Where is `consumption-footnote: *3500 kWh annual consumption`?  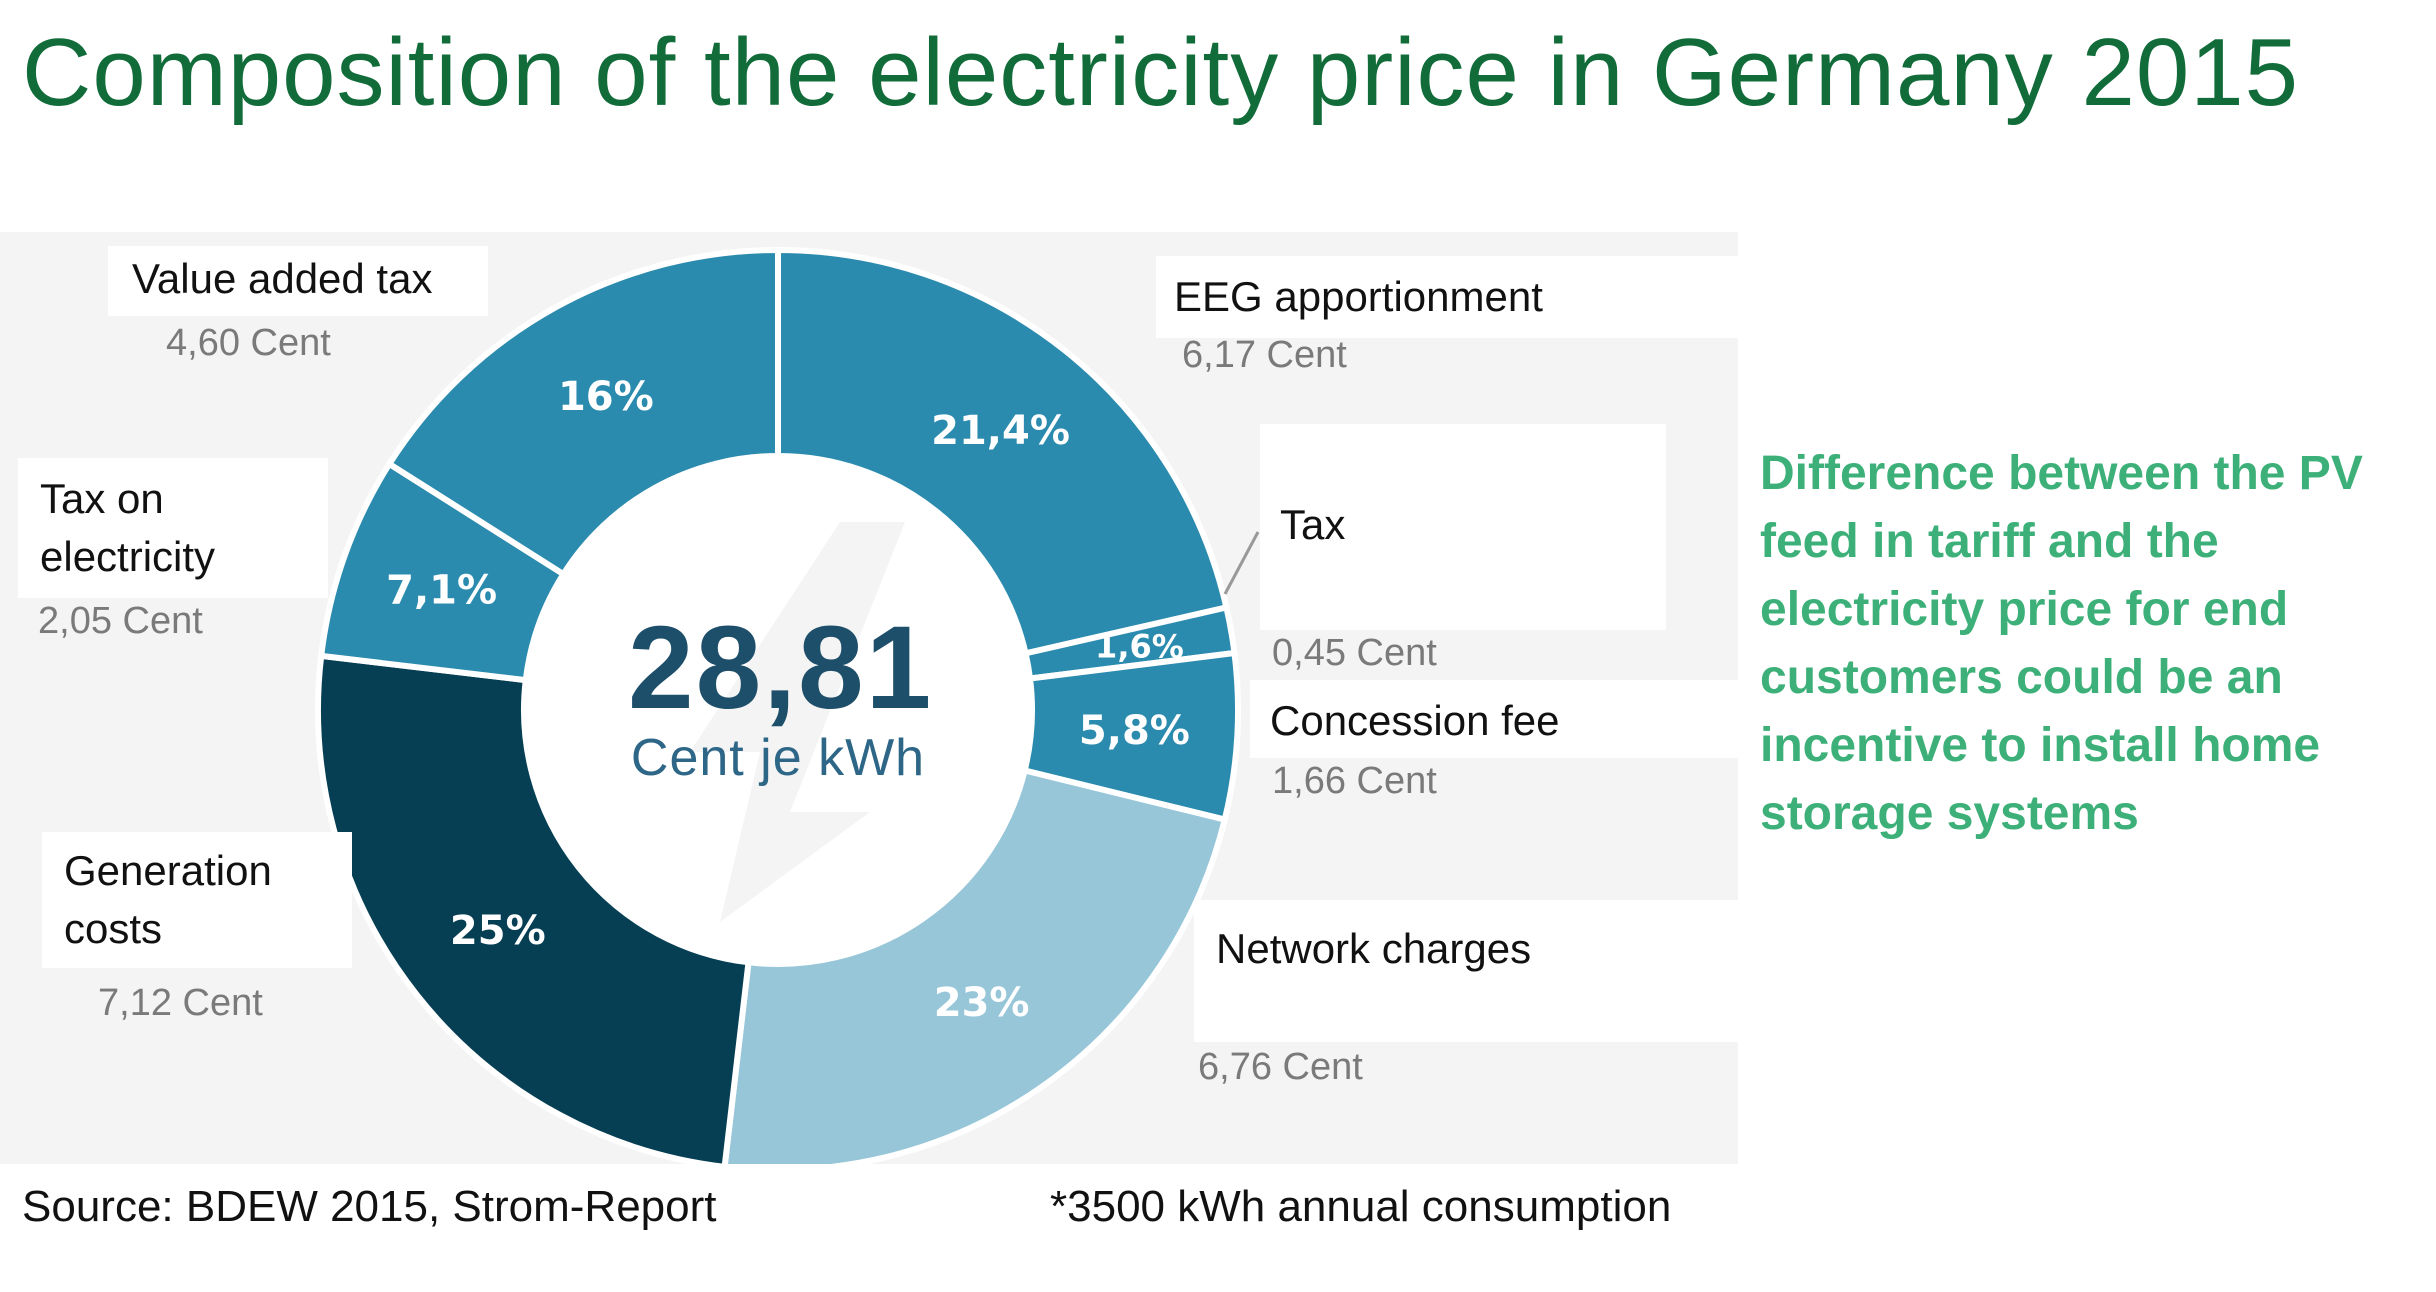
consumption-footnote: *3500 kWh annual consumption is located at coordinates (1361, 1206).